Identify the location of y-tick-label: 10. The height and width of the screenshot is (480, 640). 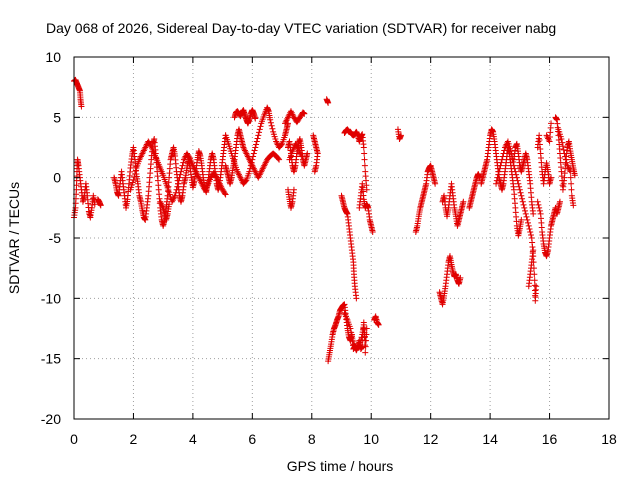
(53, 57).